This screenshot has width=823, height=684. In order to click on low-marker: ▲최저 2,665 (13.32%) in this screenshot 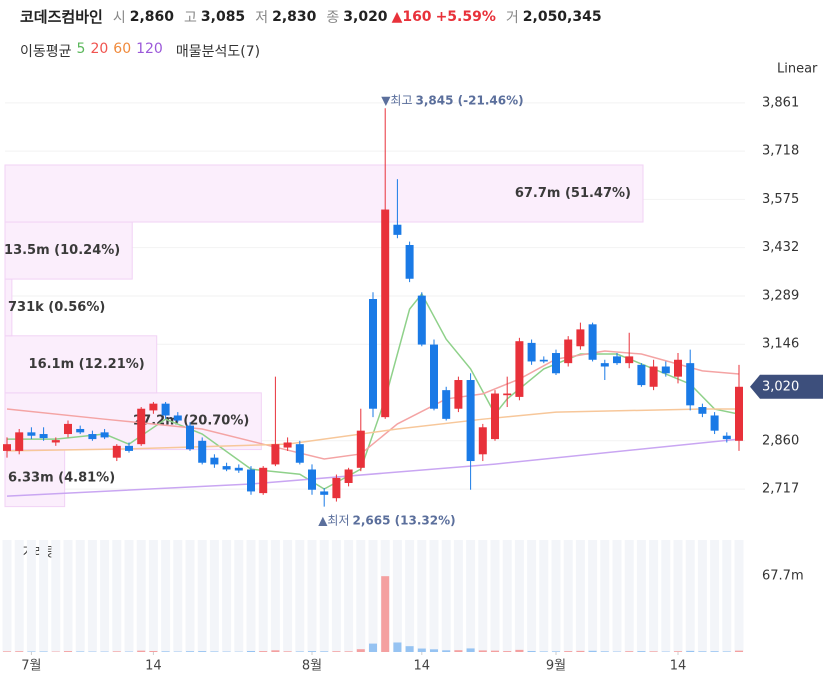, I will do `click(386, 520)`.